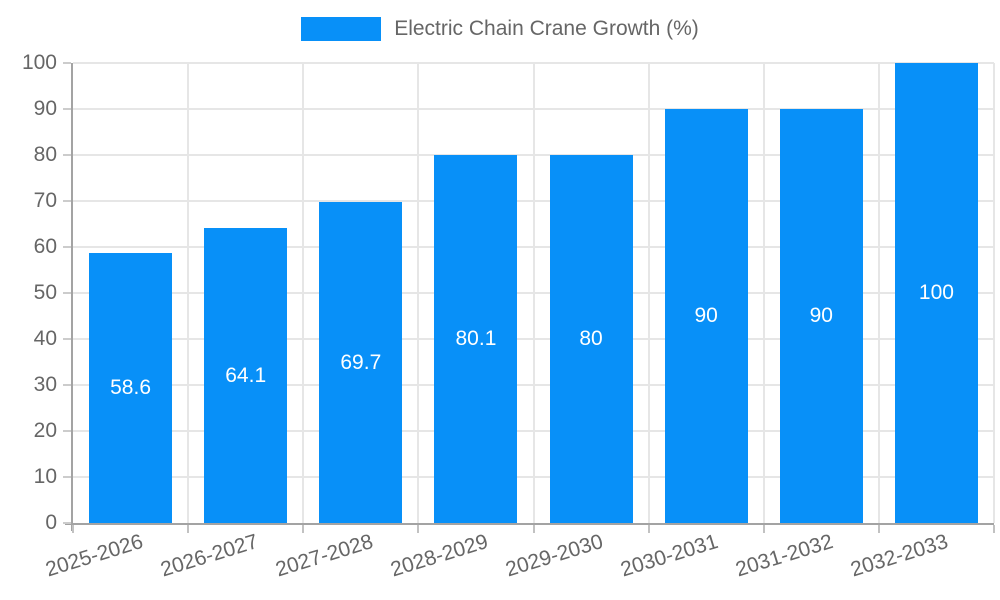 This screenshot has width=1000, height=600. I want to click on bar-value-label: 80.1, so click(476, 338).